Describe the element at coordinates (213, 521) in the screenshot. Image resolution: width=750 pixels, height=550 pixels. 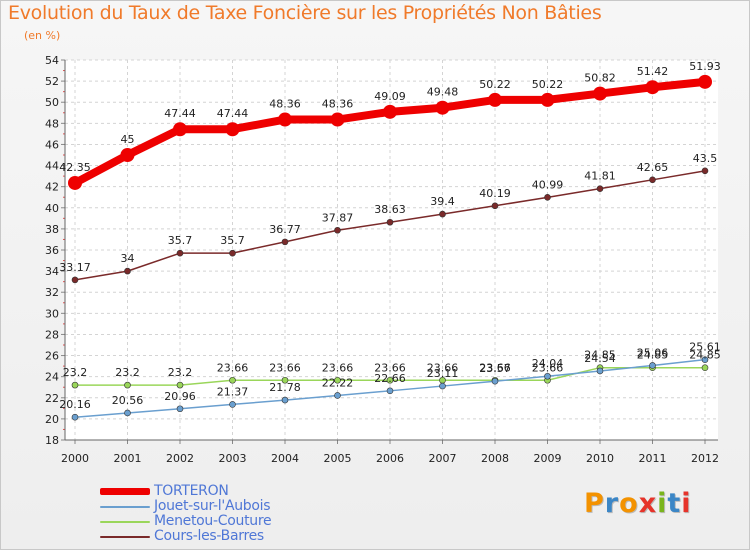
I see `legend-label: Menetou-Couture` at that location.